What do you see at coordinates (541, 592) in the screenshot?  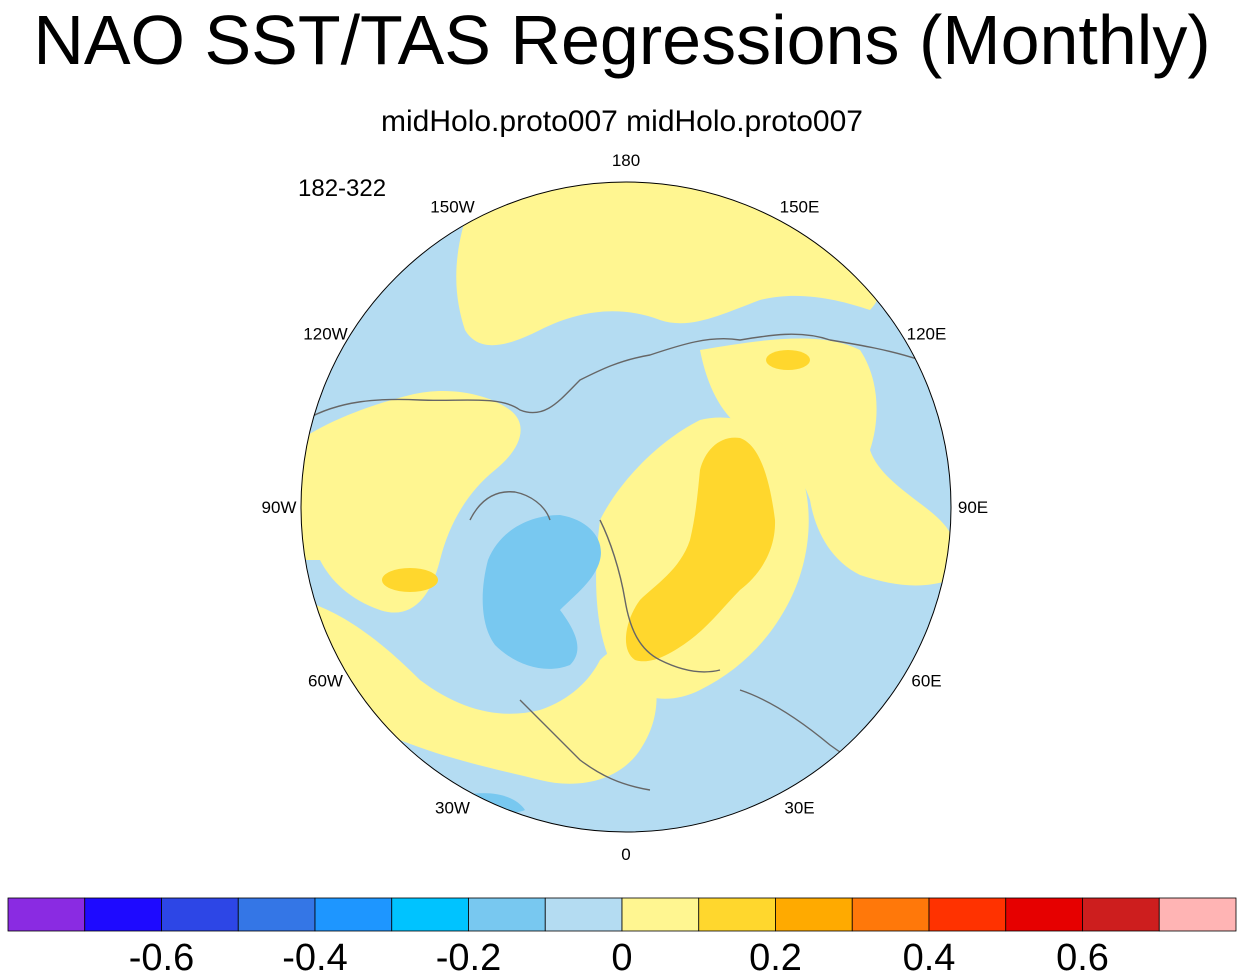 I see `region-labrador-cold` at bounding box center [541, 592].